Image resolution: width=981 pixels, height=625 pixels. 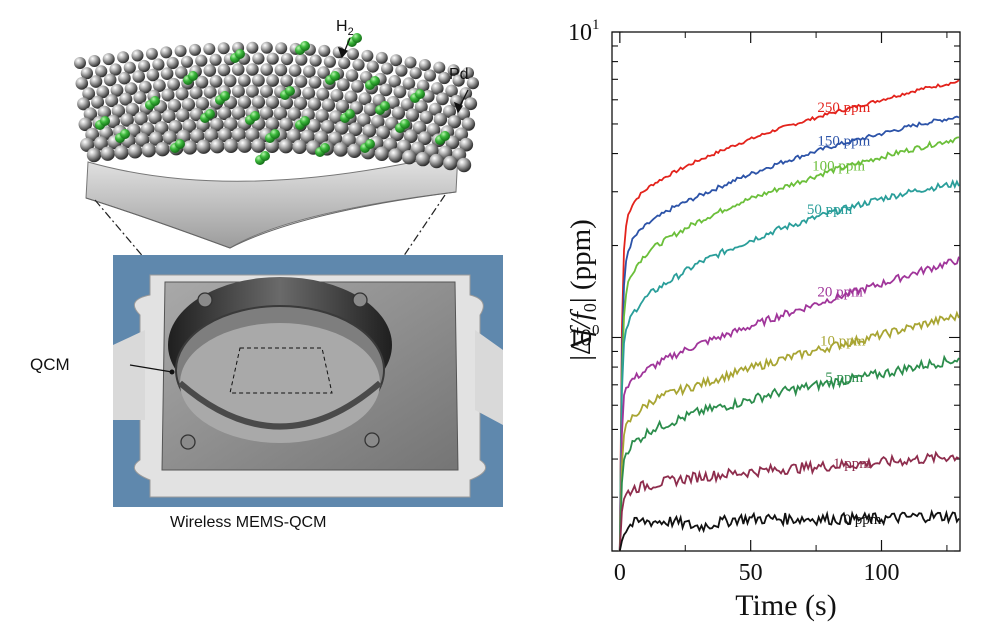 What do you see at coordinates (248, 522) in the screenshot?
I see `figure-caption: Wireless MEMS-QCM` at bounding box center [248, 522].